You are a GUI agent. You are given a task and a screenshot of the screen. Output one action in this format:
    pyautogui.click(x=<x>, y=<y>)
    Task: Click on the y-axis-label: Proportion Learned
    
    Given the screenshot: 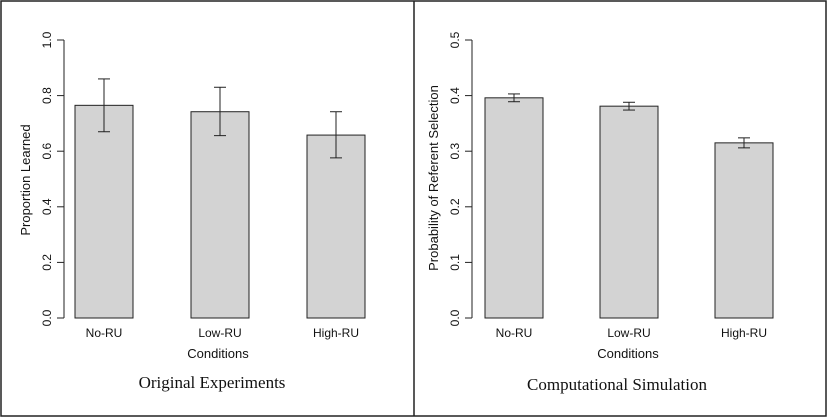 What is the action you would take?
    pyautogui.click(x=25, y=179)
    